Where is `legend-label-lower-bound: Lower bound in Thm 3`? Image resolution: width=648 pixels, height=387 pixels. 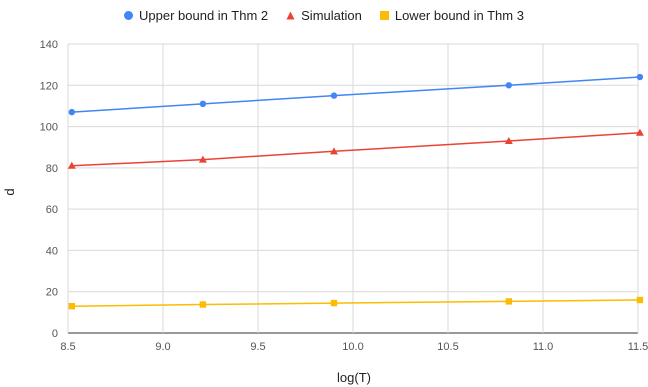 legend-label-lower-bound: Lower bound in Thm 3 is located at coordinates (459, 15).